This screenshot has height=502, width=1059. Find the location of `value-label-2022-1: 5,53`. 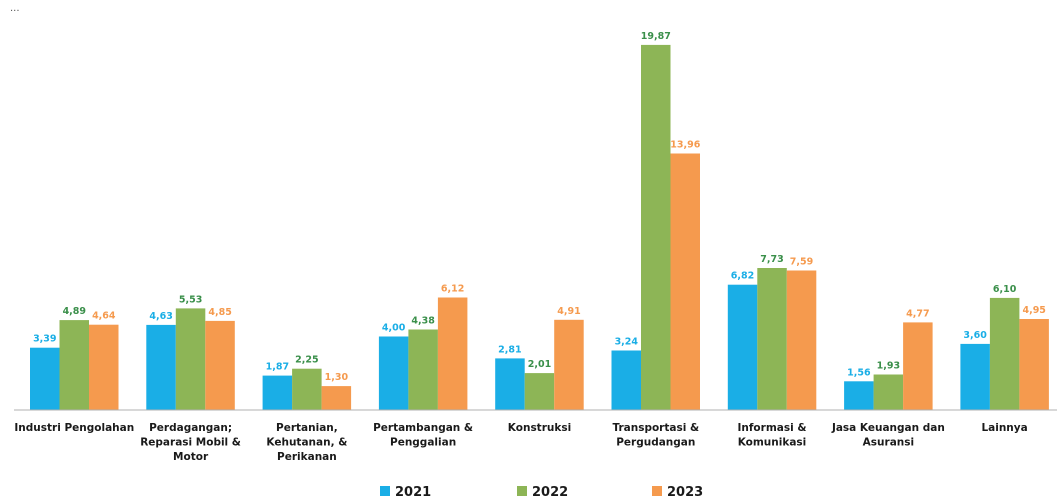

value-label-2022-1: 5,53 is located at coordinates (190, 299).